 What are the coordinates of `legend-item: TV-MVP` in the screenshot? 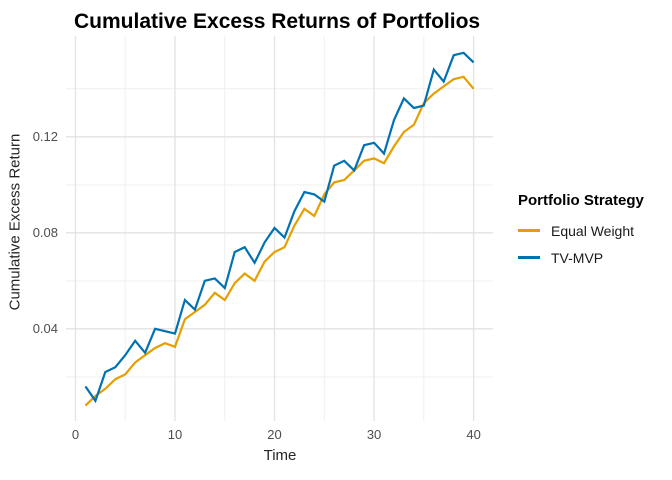 It's located at (581, 257).